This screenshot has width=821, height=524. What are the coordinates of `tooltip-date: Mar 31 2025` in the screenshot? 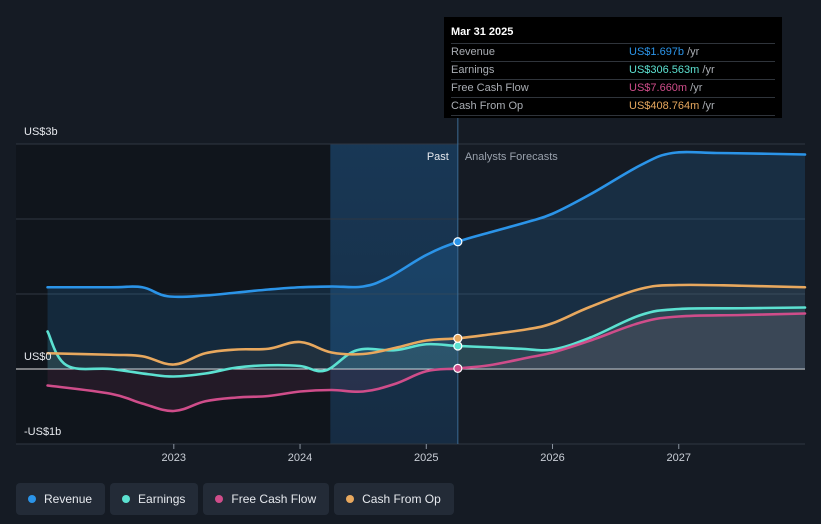 It's located at (482, 32).